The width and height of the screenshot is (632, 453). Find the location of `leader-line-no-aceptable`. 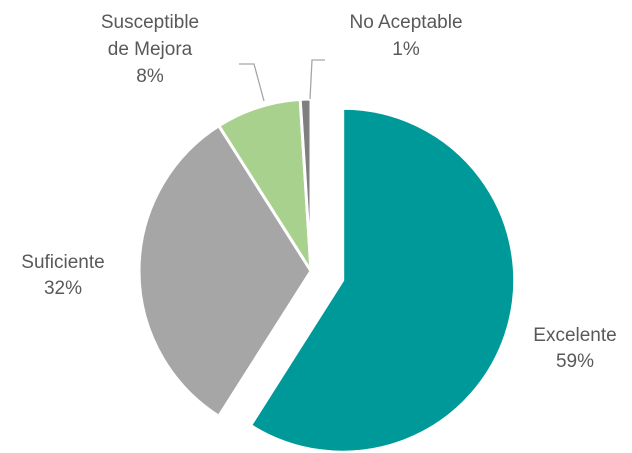

leader-line-no-aceptable is located at coordinates (317, 79).